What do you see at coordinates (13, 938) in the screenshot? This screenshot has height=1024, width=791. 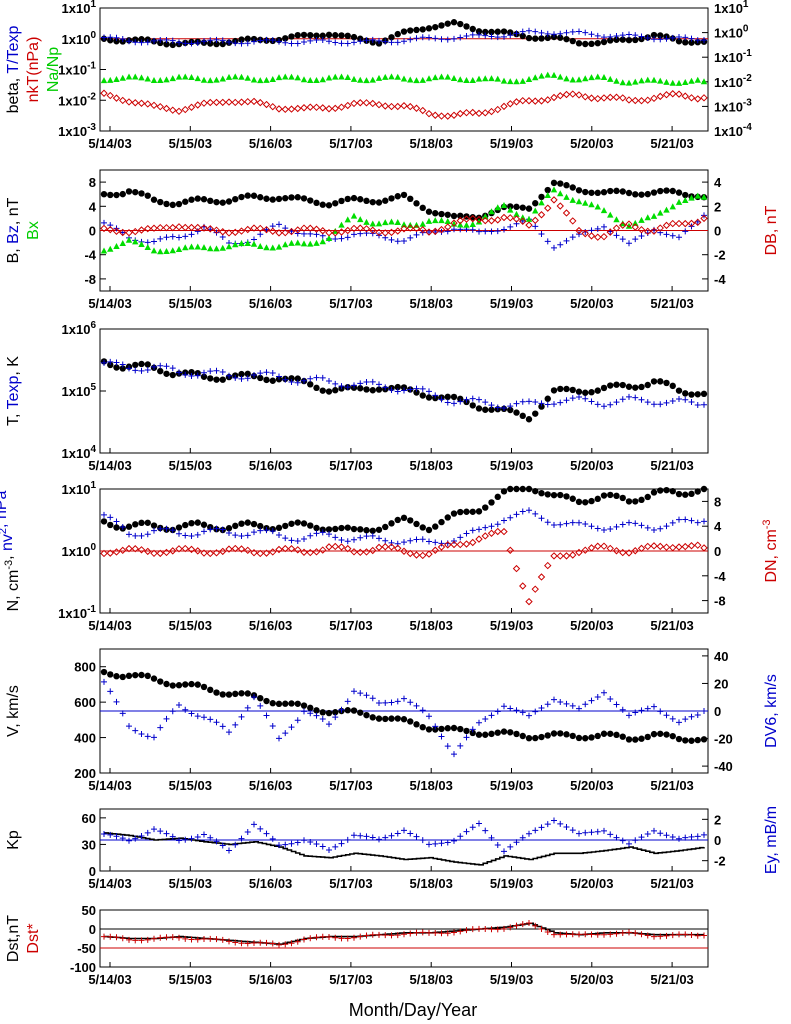 I see `y-axis-label-left: Dst,nT` at bounding box center [13, 938].